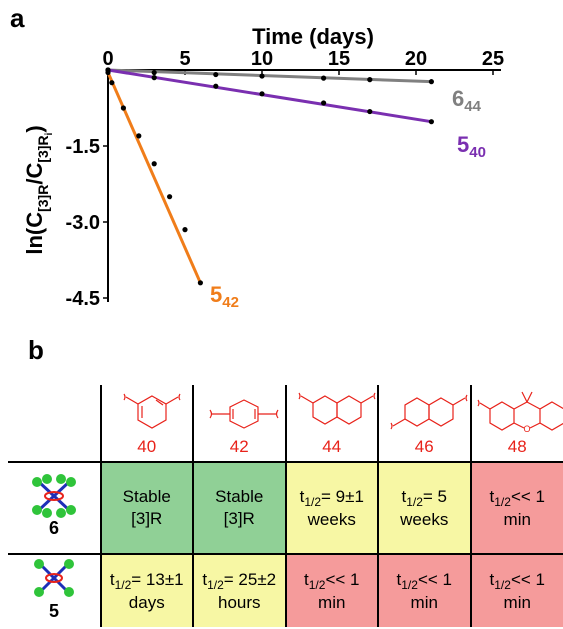 This screenshot has height=629, width=563. Describe the element at coordinates (43, 198) in the screenshot. I see `ylabel-sub1: [3]R` at that location.